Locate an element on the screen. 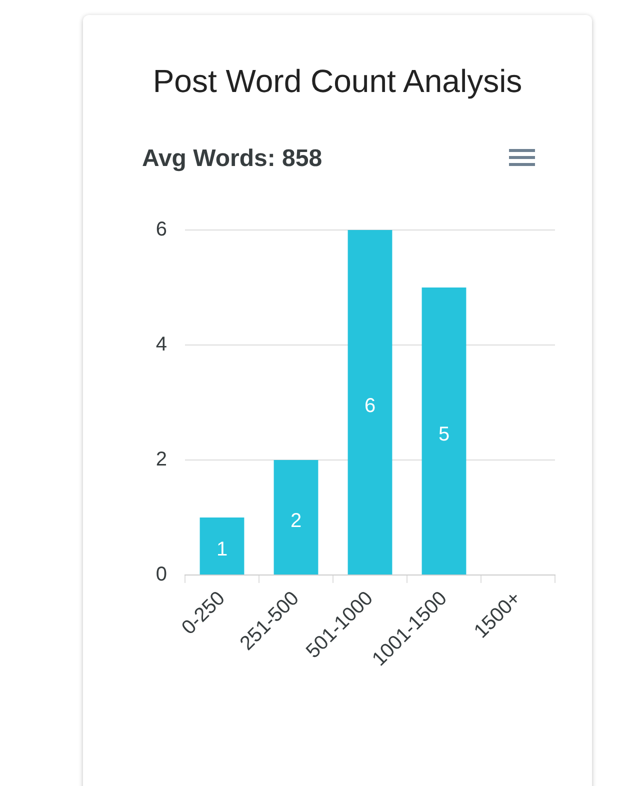  y-tick-label: 2 is located at coordinates (161, 459).